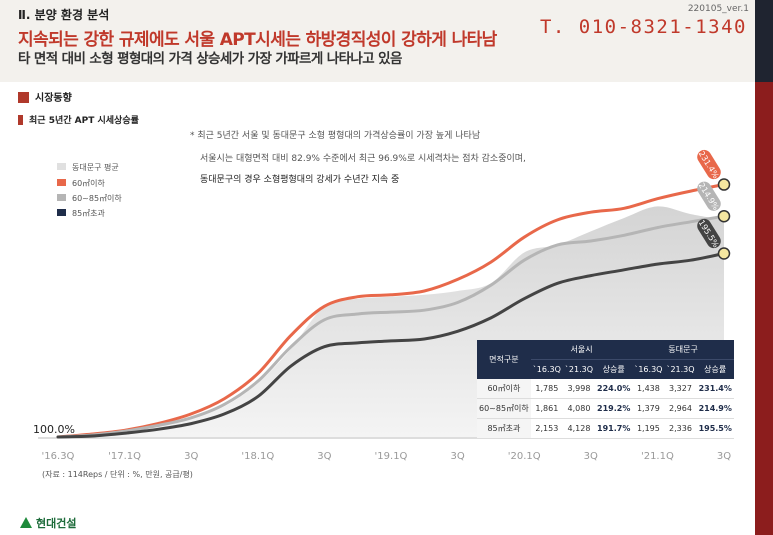 The image size is (773, 535). I want to click on company-logo: 현대건설, so click(48, 523).